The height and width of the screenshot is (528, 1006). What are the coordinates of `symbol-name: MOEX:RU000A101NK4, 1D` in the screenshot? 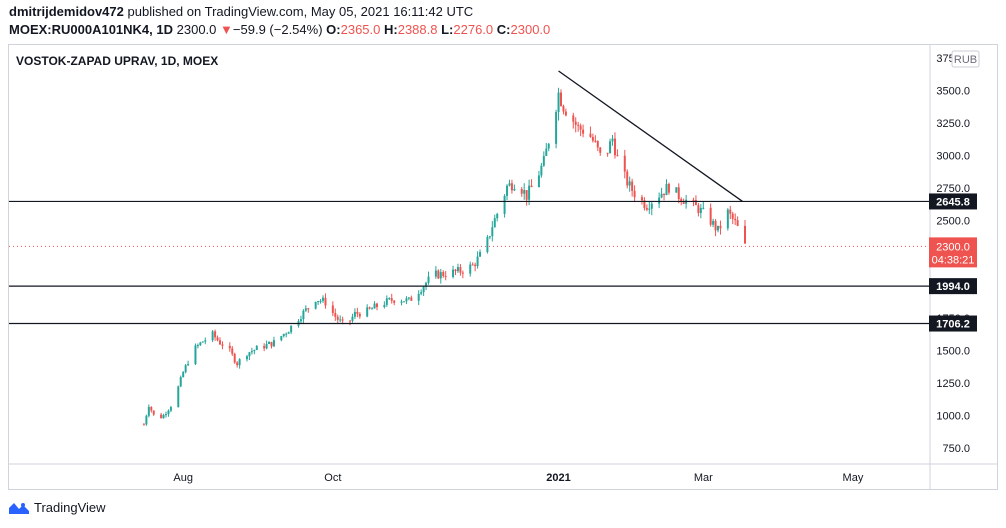 It's located at (91, 29).